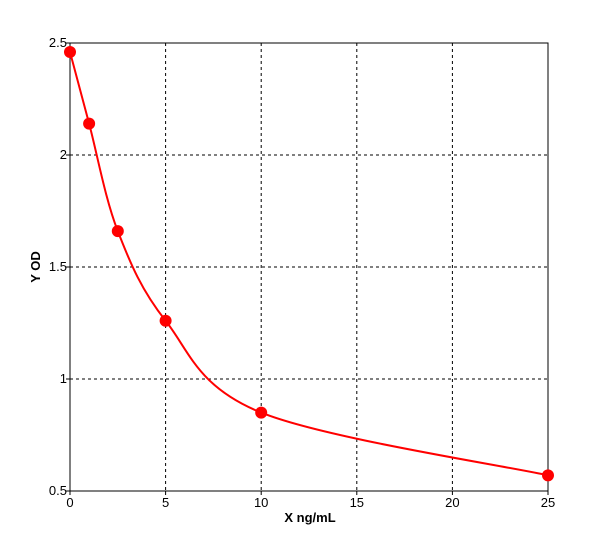 This screenshot has width=600, height=543. What do you see at coordinates (69, 502) in the screenshot?
I see `x-tick-label: 0` at bounding box center [69, 502].